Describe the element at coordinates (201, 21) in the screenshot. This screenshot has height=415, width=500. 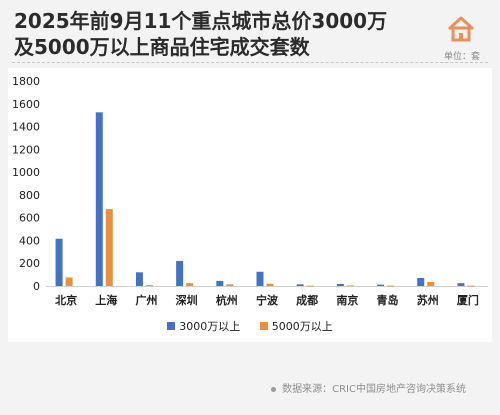
I see `title-line-1: 2025年前9月11个重点城市总价3000万` at that location.